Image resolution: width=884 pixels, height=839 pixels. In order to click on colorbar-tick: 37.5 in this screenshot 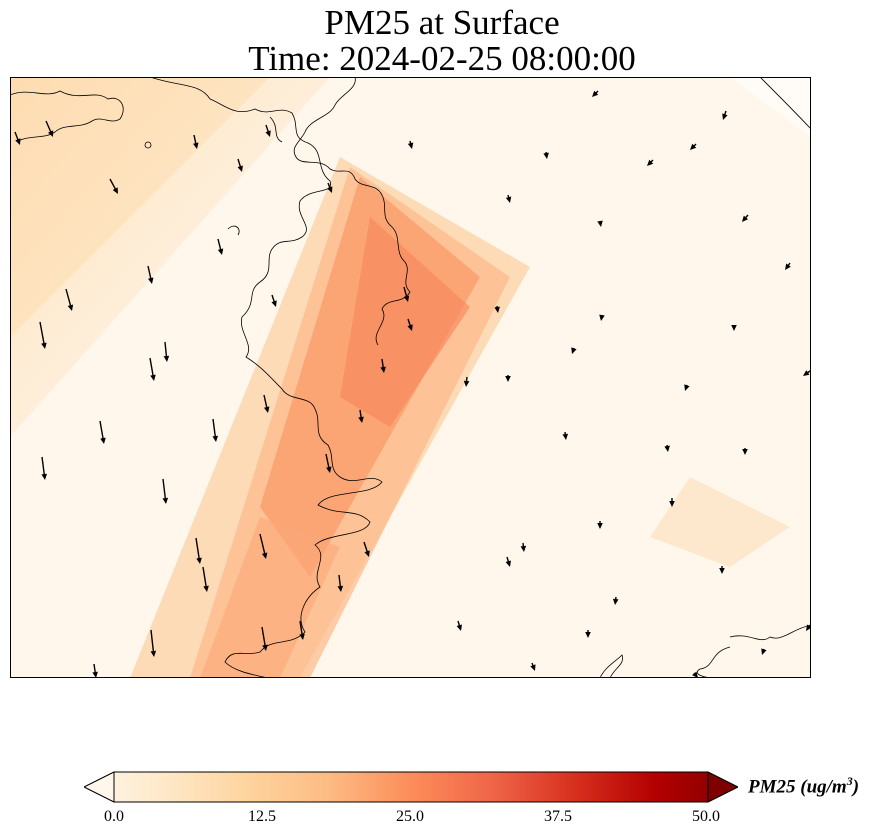, I will do `click(558, 816)`.